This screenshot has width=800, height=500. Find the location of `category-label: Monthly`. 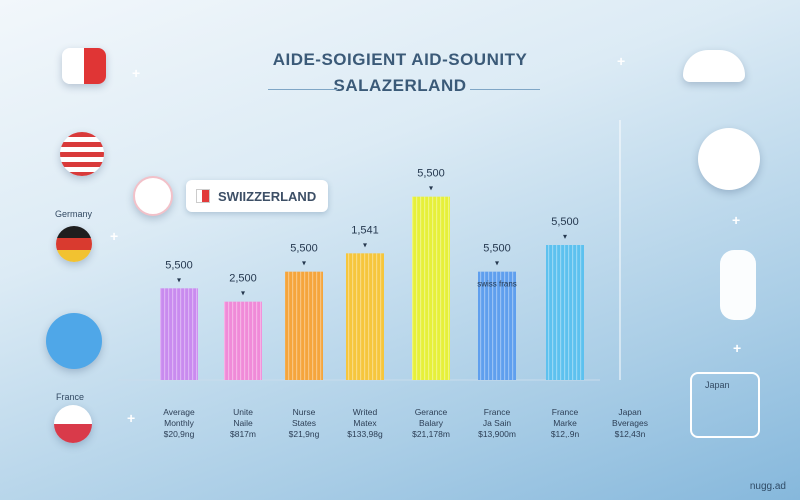

category-label: Monthly is located at coordinates (179, 423).